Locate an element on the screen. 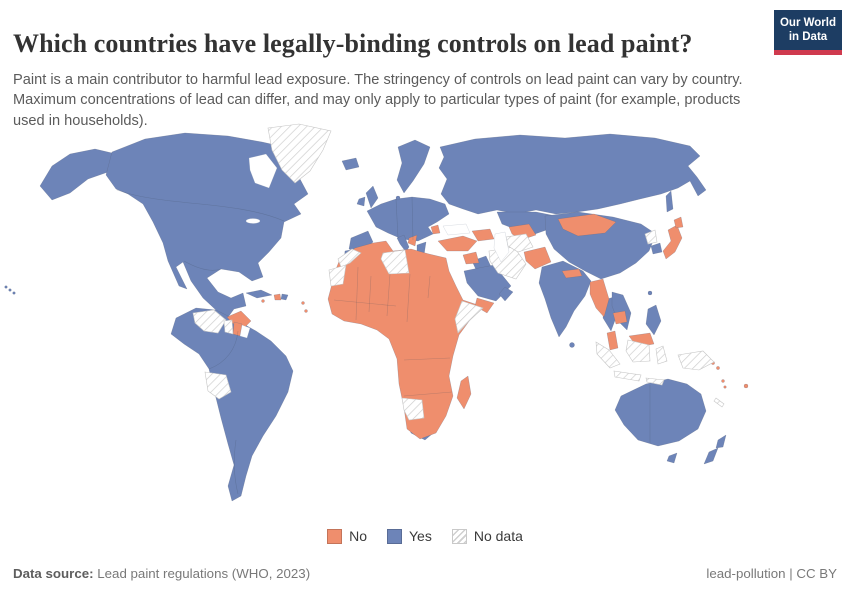 Image resolution: width=850 pixels, height=600 pixels. legend-swatch-nodata is located at coordinates (459, 536).